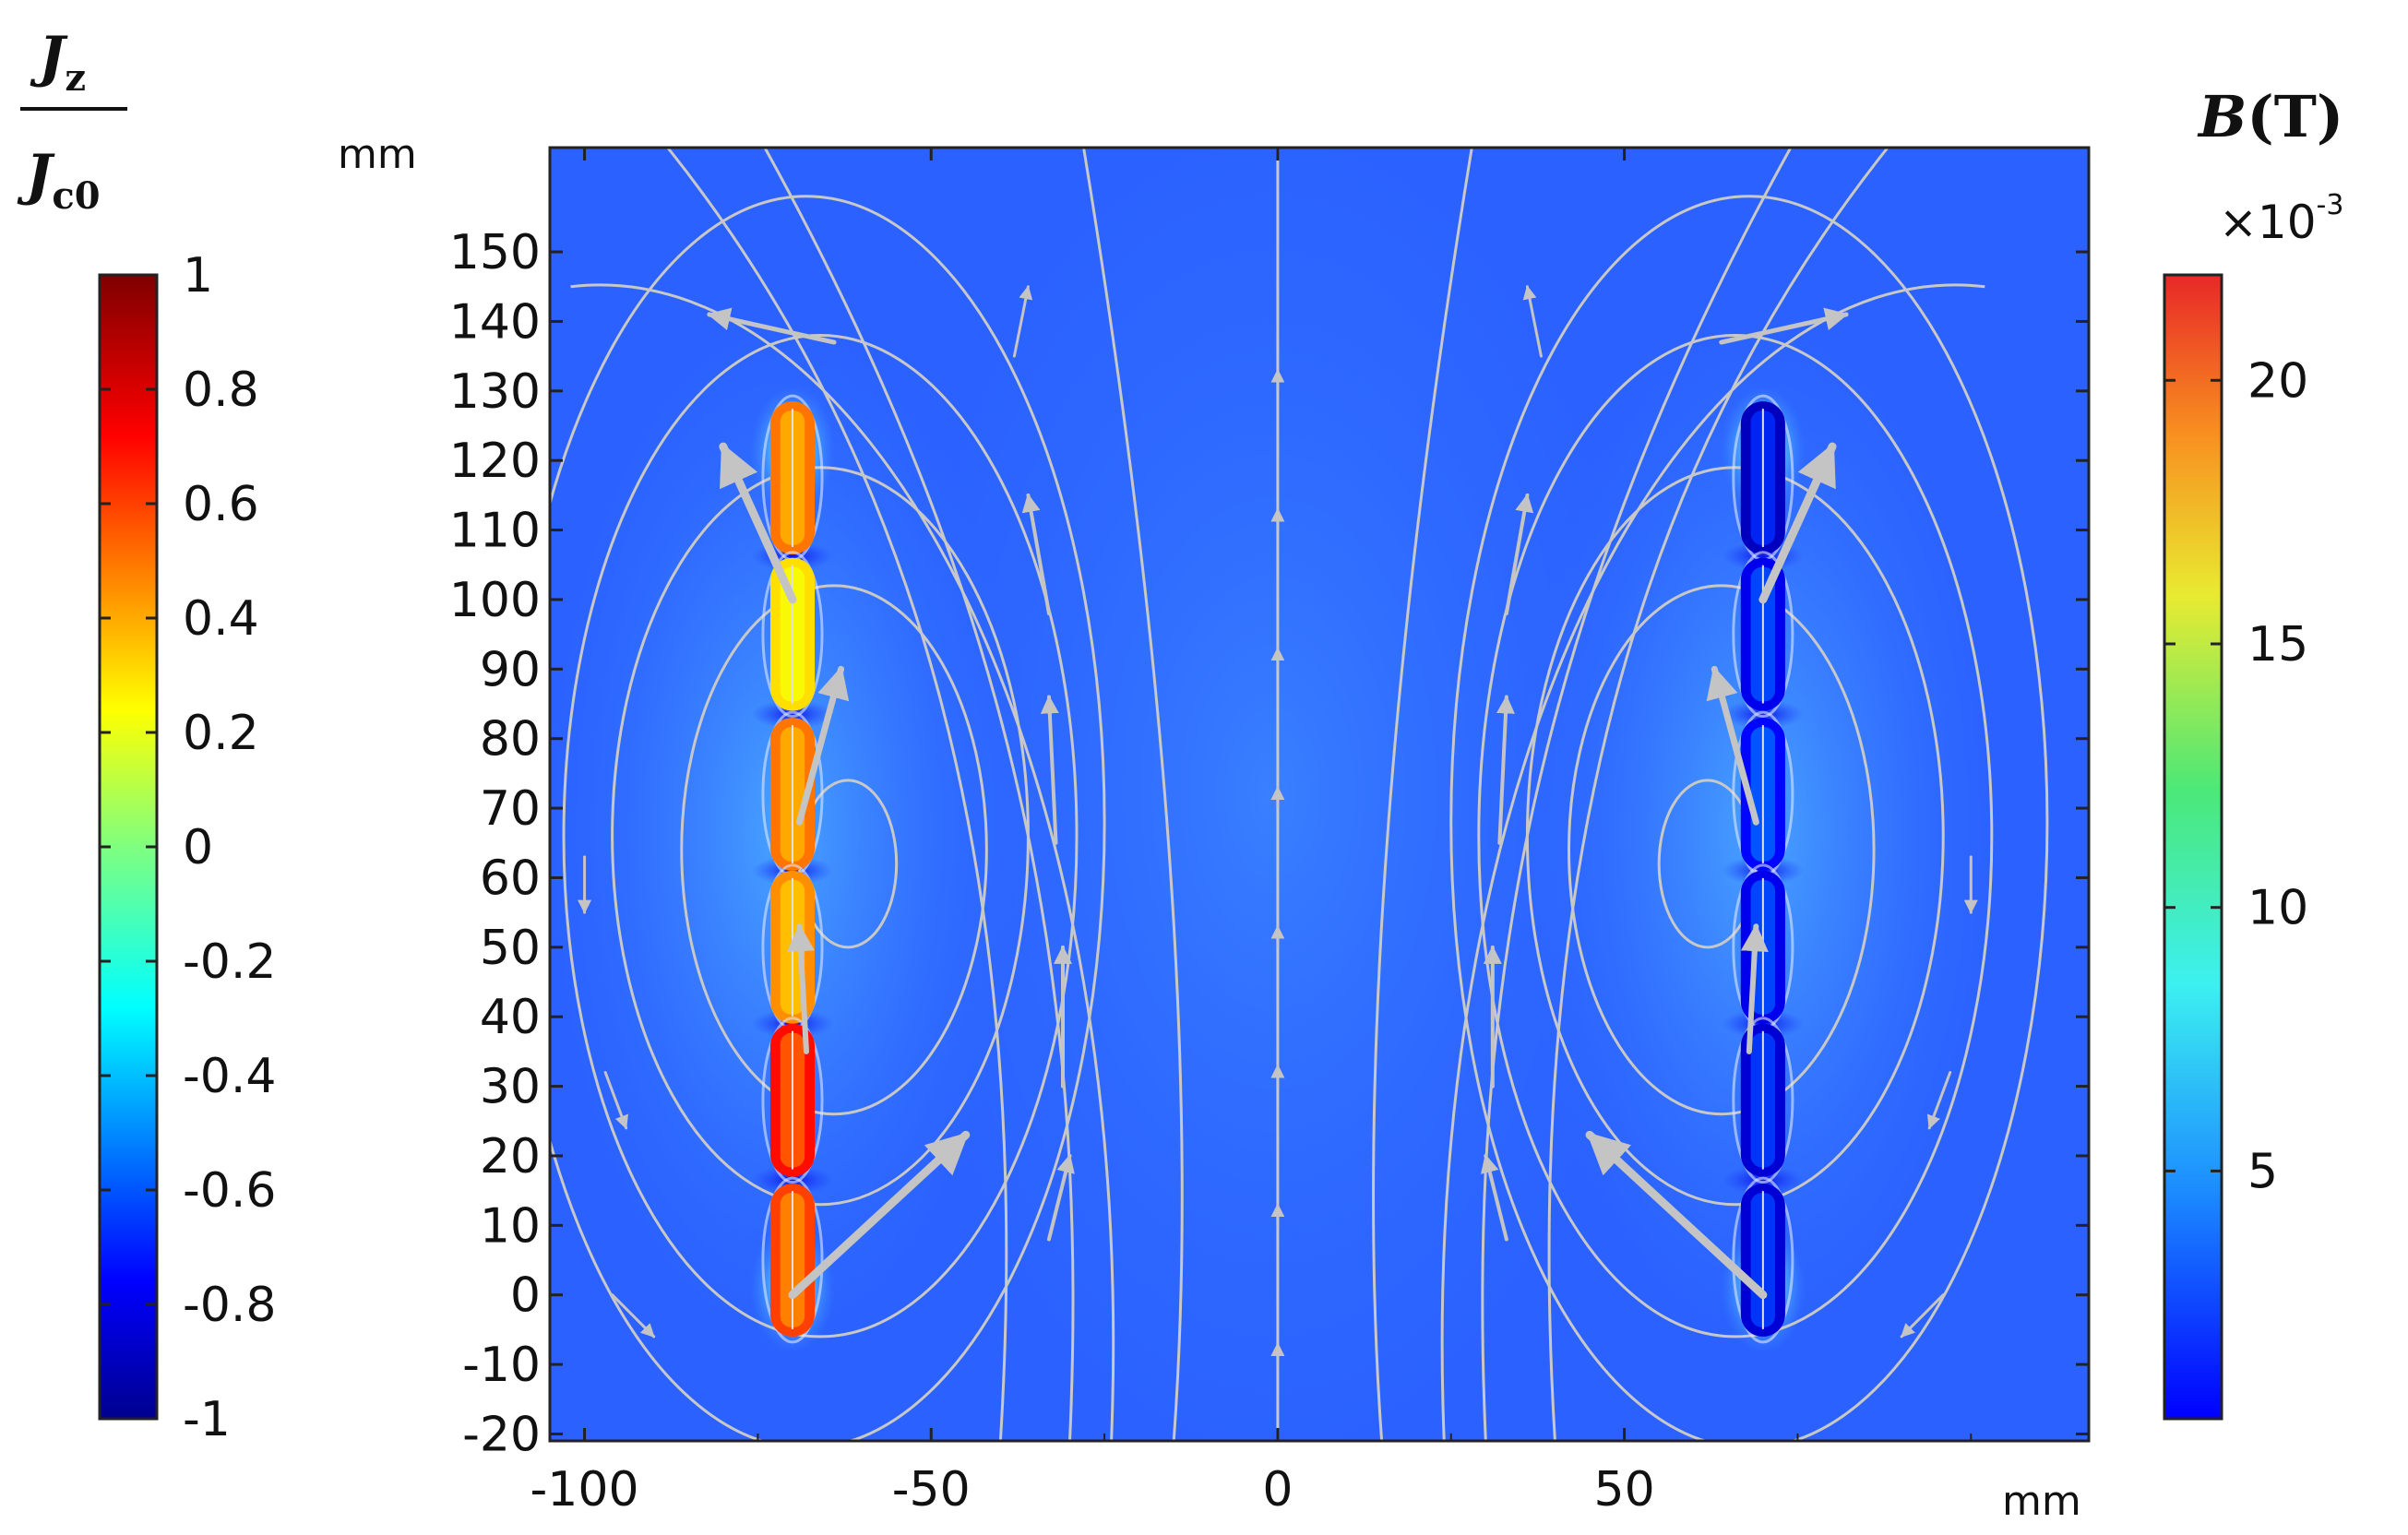  I want to click on left-colorbar-tick-label: -0.8, so click(229, 1305).